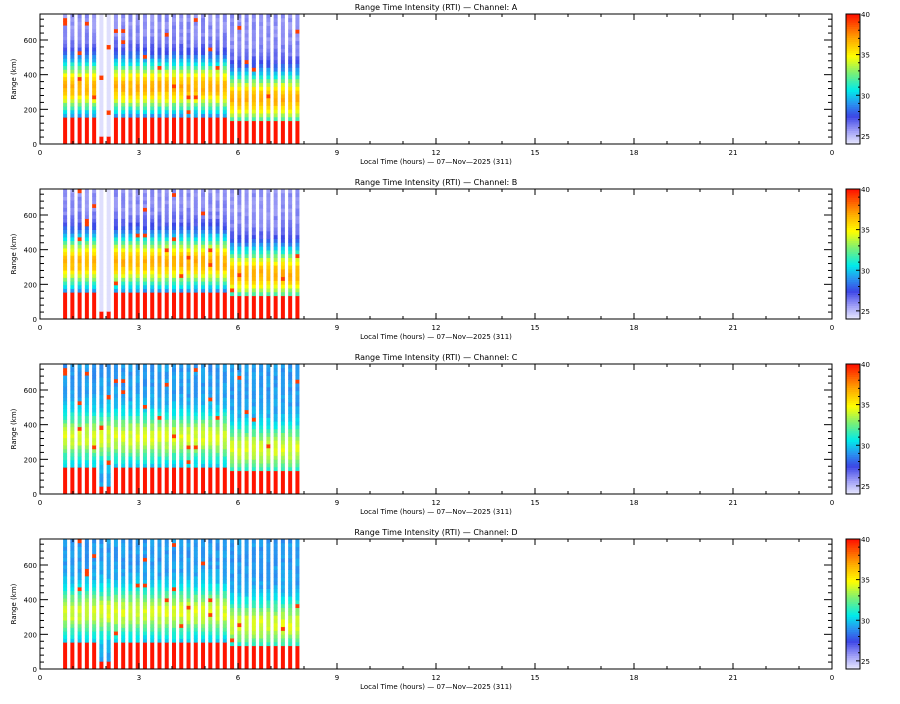 Image resolution: width=900 pixels, height=704 pixels. What do you see at coordinates (14, 603) in the screenshot?
I see `y-axis-label: Range (km)` at bounding box center [14, 603].